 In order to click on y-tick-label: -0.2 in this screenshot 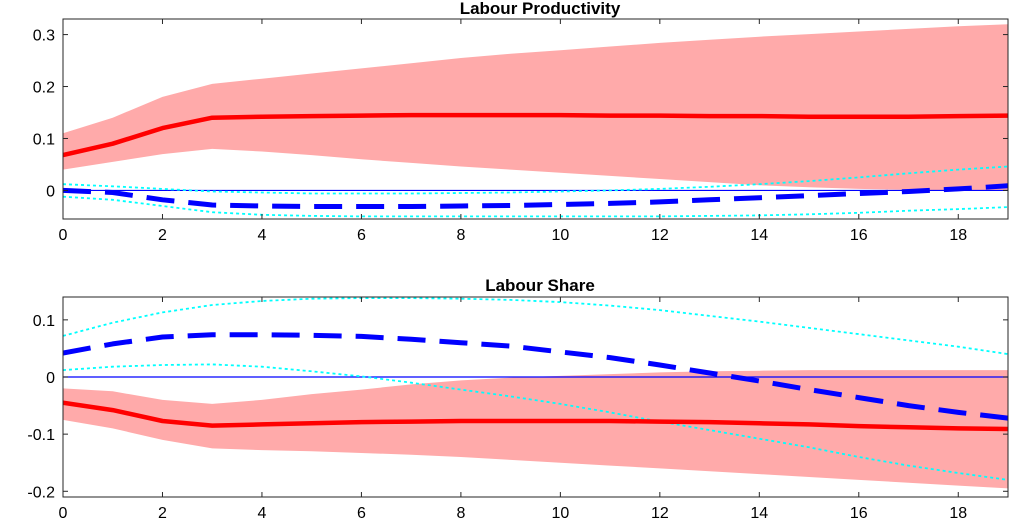, I will do `click(41, 492)`.